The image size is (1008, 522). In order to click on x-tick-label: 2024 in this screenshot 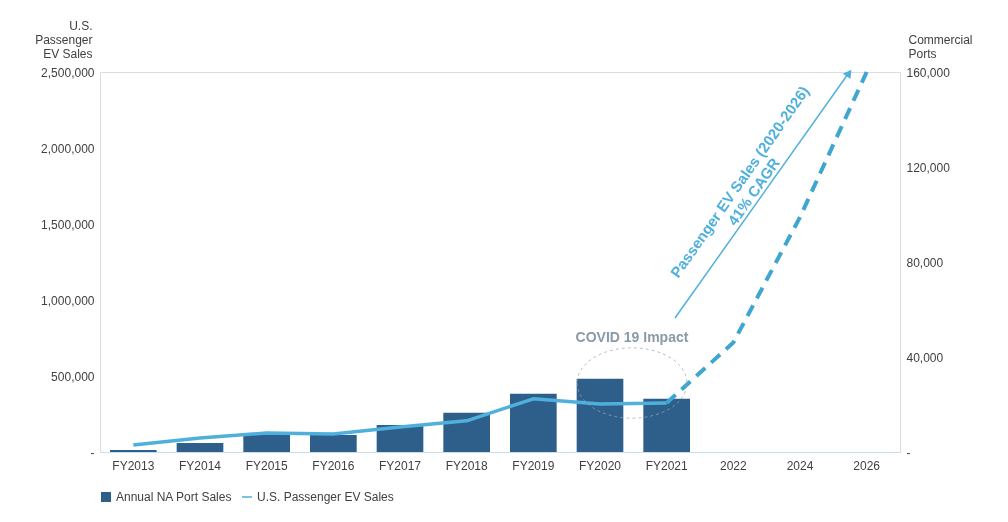, I will do `click(800, 465)`.